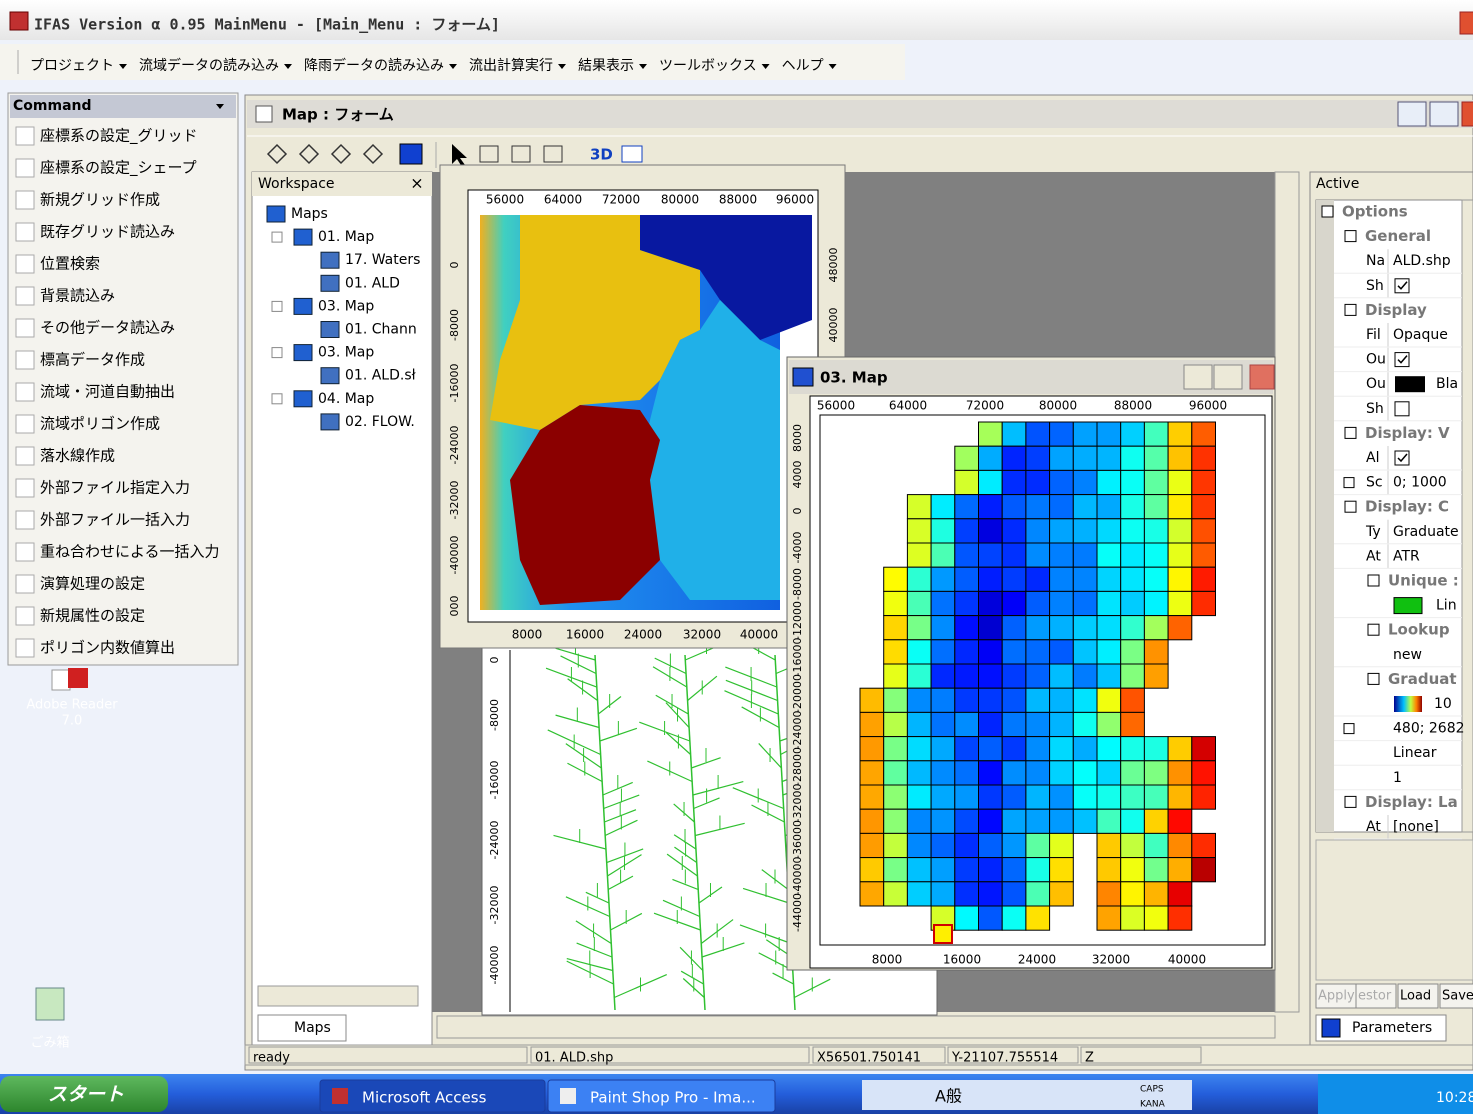 This screenshot has width=1473, height=1118. I want to click on task-label: Microsoft Access, so click(424, 1098).